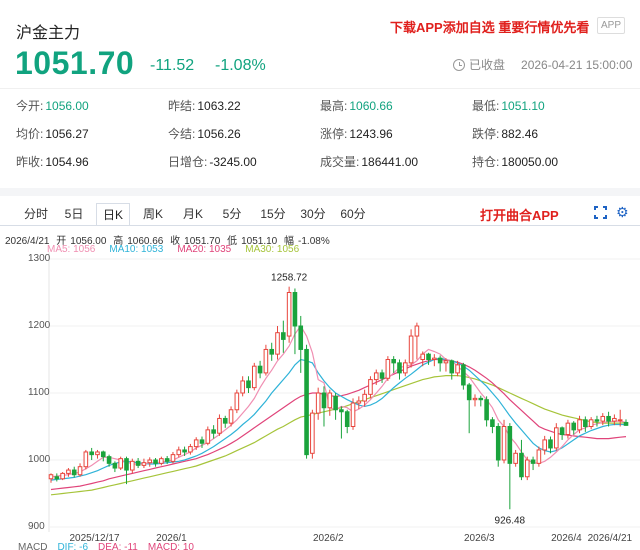  Describe the element at coordinates (67, 106) in the screenshot. I see `stat-value: 1056.00` at that location.